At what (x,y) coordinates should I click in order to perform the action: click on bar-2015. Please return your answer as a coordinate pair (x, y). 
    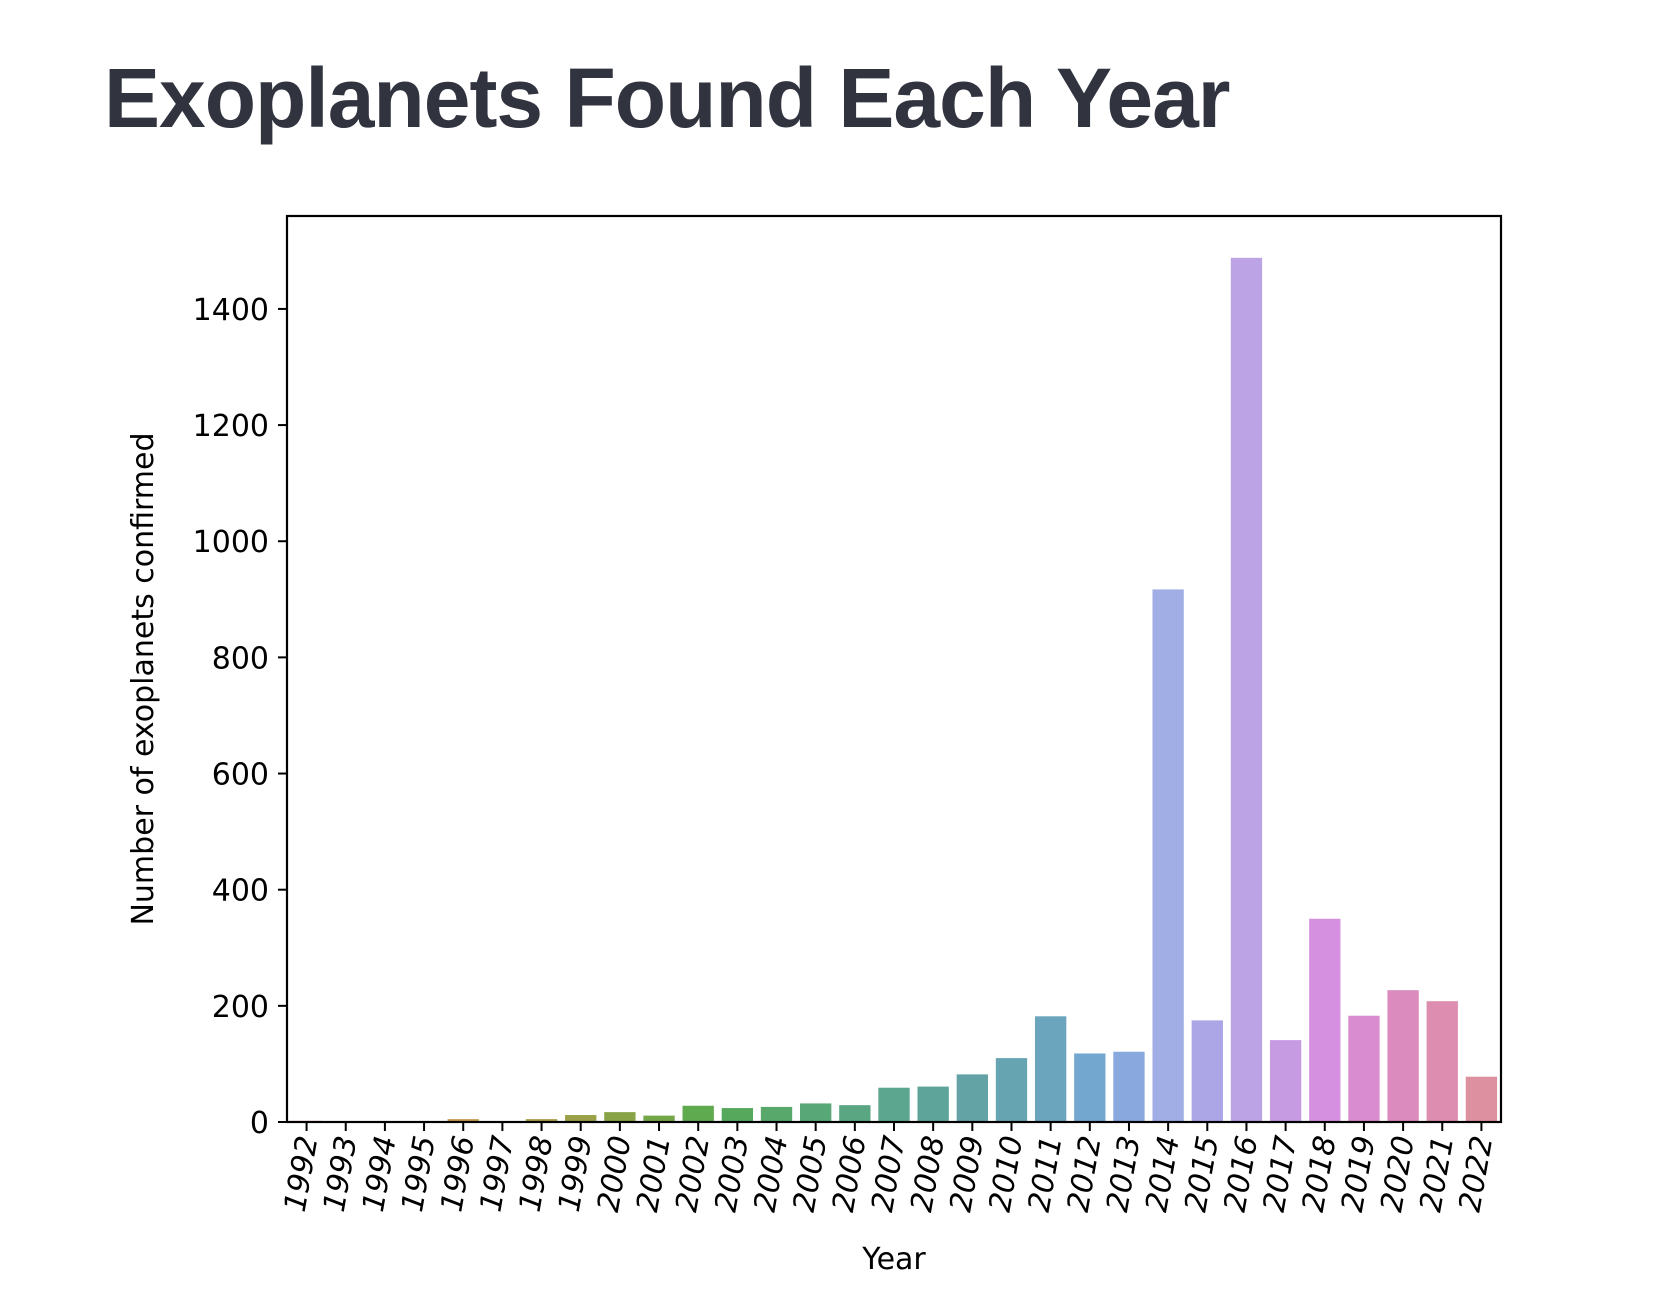
    Looking at the image, I should click on (1207, 1071).